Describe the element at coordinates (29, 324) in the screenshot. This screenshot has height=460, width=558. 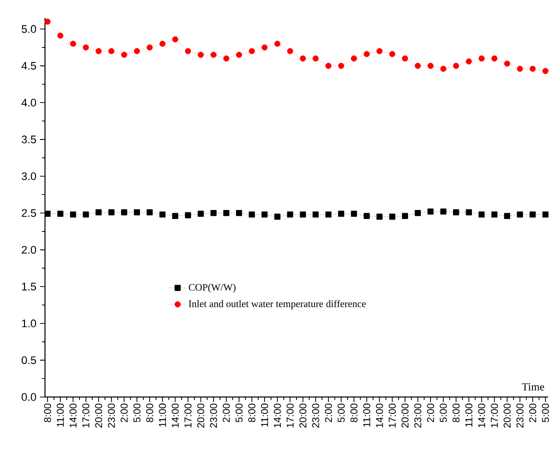
I see `y-tick-label: 1.0` at that location.